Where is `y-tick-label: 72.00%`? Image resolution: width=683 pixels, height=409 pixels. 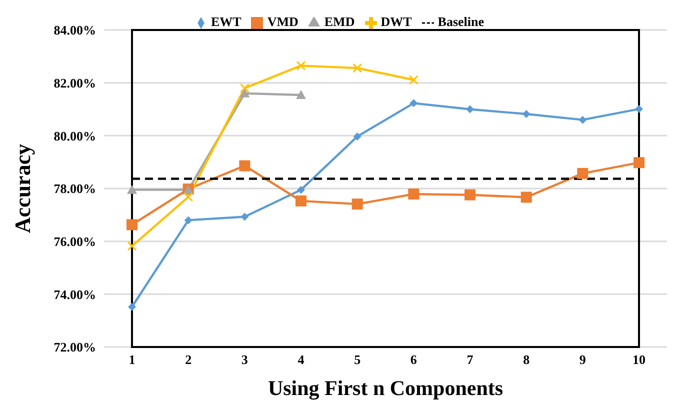
y-tick-label: 72.00% is located at coordinates (75, 347).